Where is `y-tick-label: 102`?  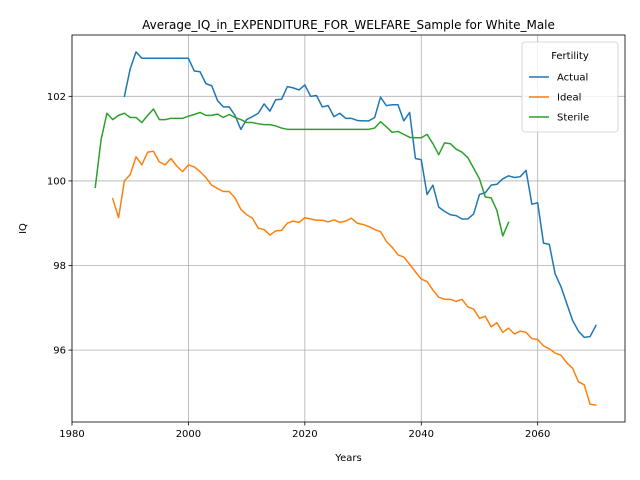
y-tick-label: 102 is located at coordinates (56, 97).